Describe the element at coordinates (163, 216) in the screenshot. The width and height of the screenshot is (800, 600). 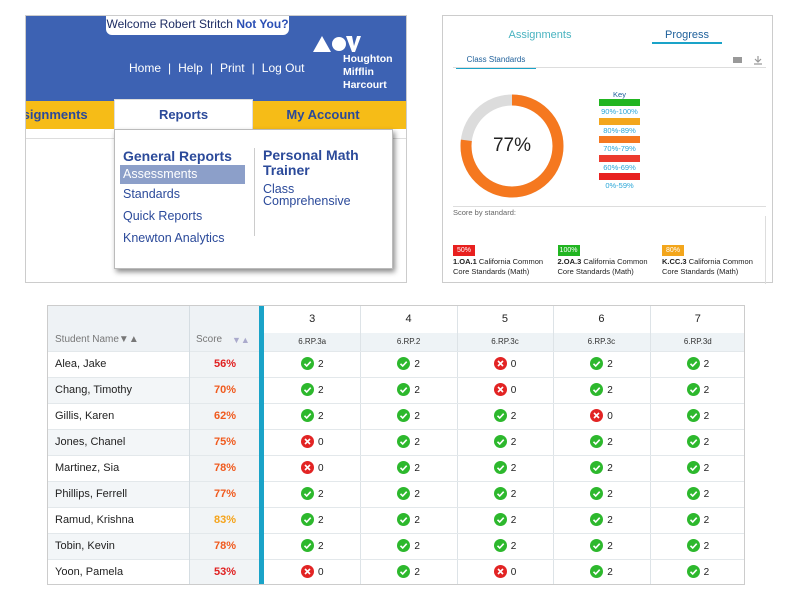
I see `menu-item: Quick Reports` at that location.